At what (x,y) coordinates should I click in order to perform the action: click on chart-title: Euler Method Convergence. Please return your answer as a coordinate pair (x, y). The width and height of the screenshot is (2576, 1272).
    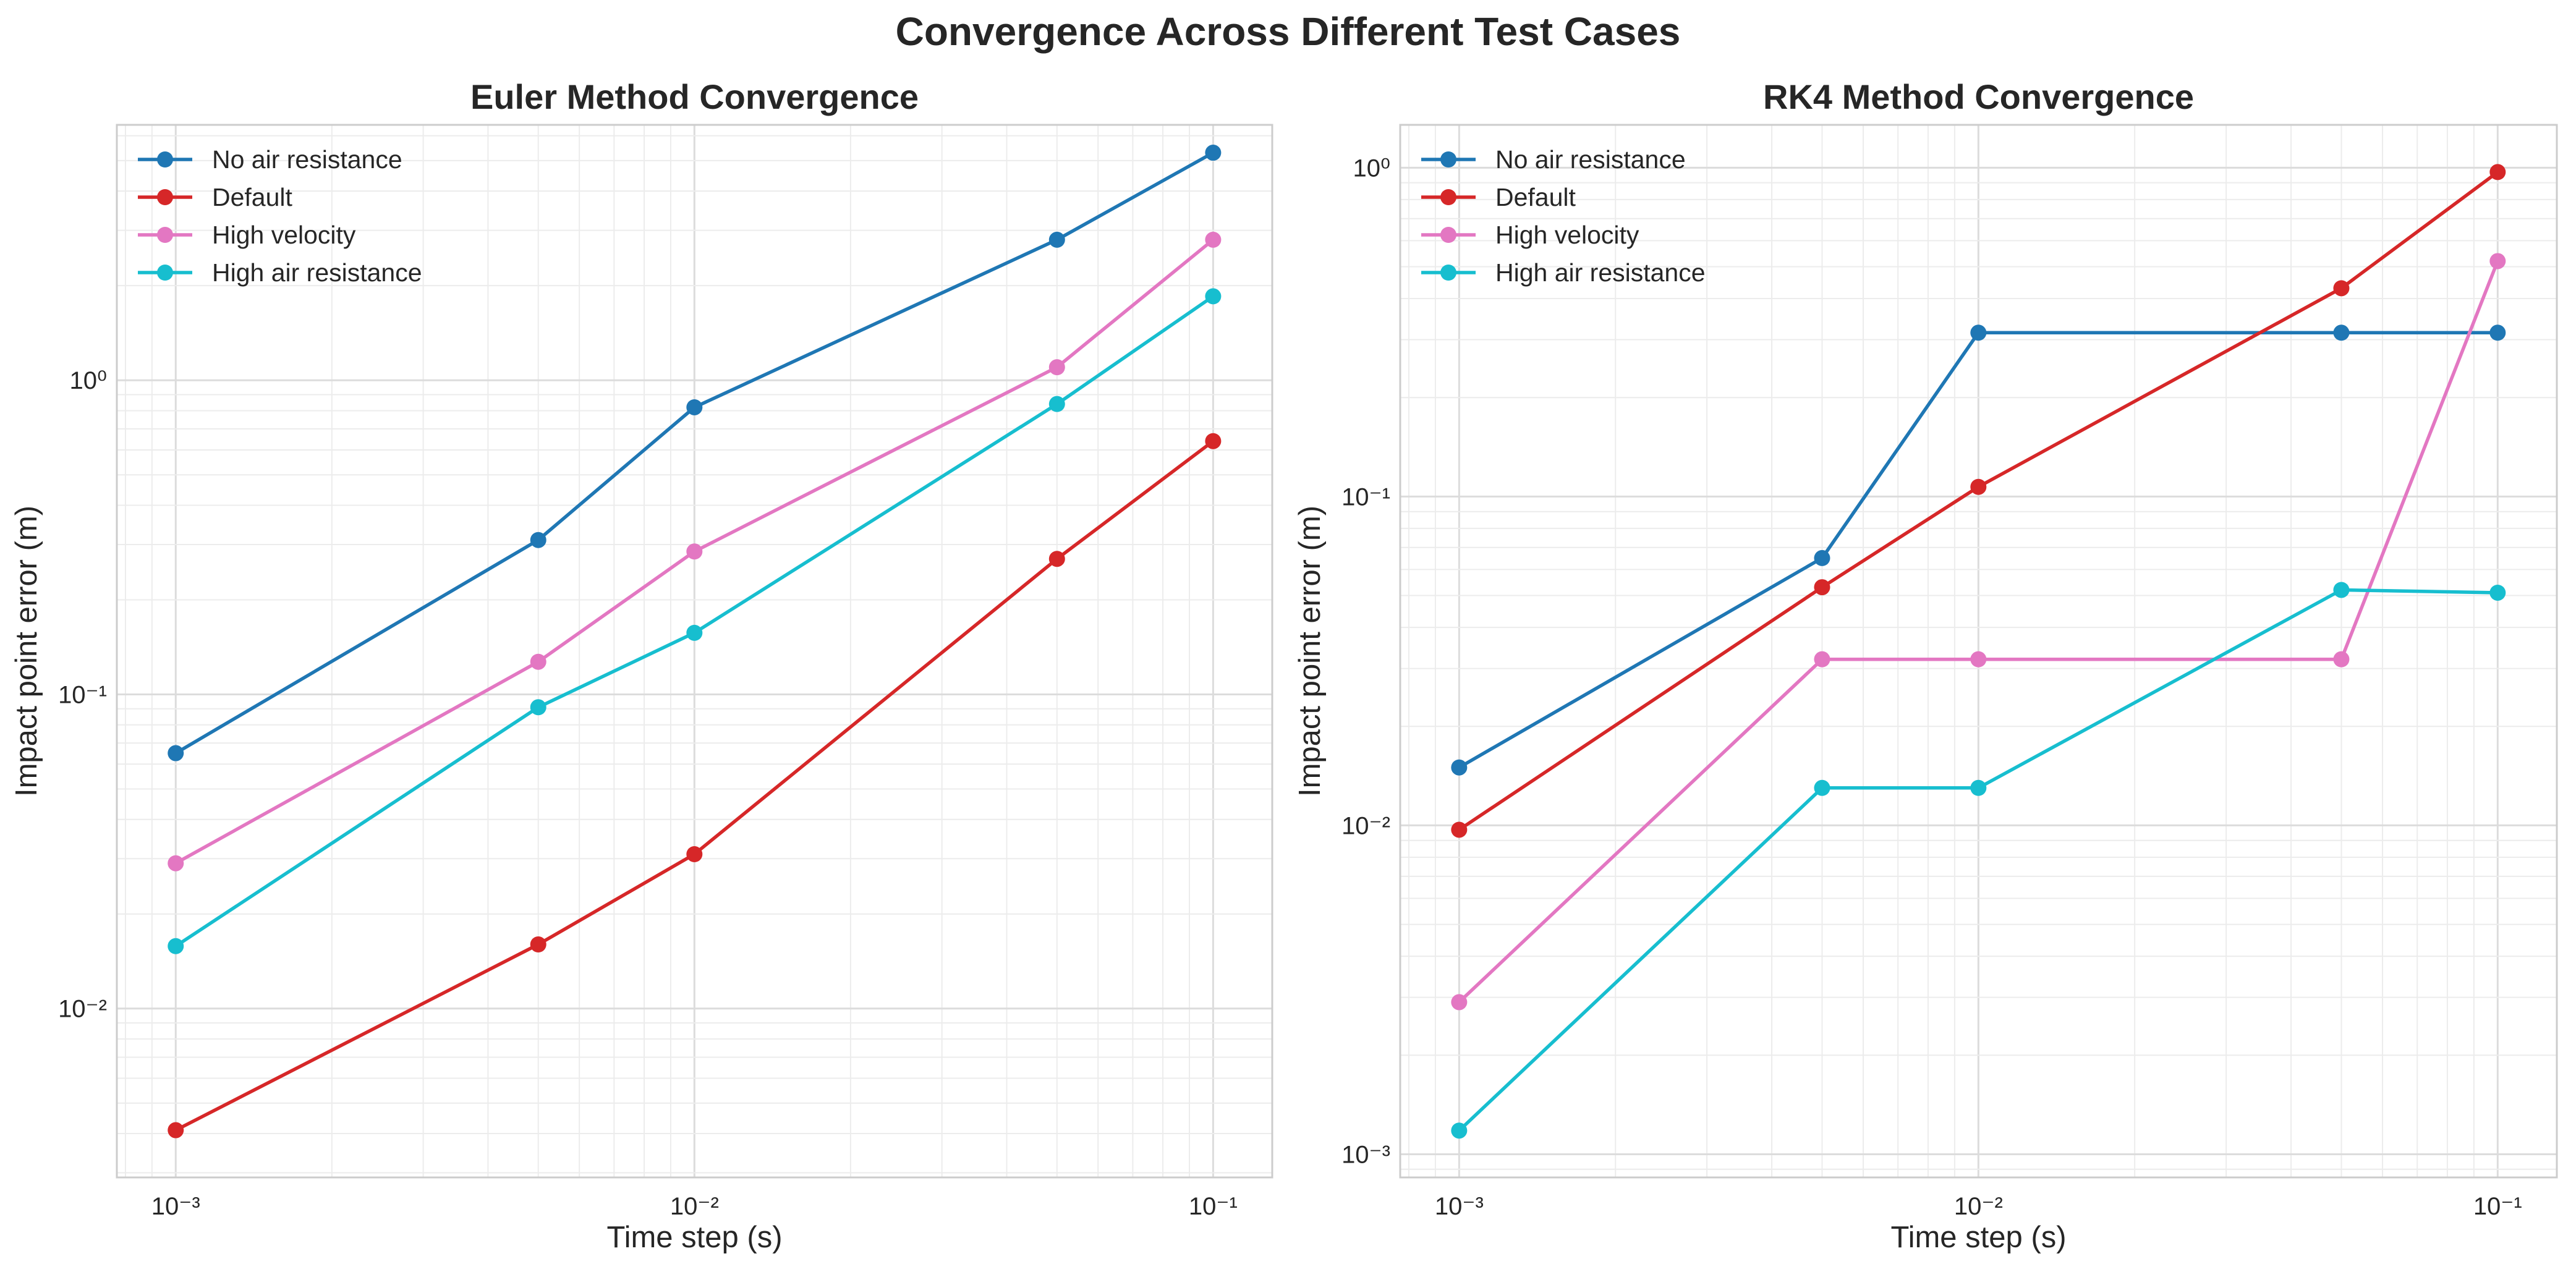
    Looking at the image, I should click on (694, 96).